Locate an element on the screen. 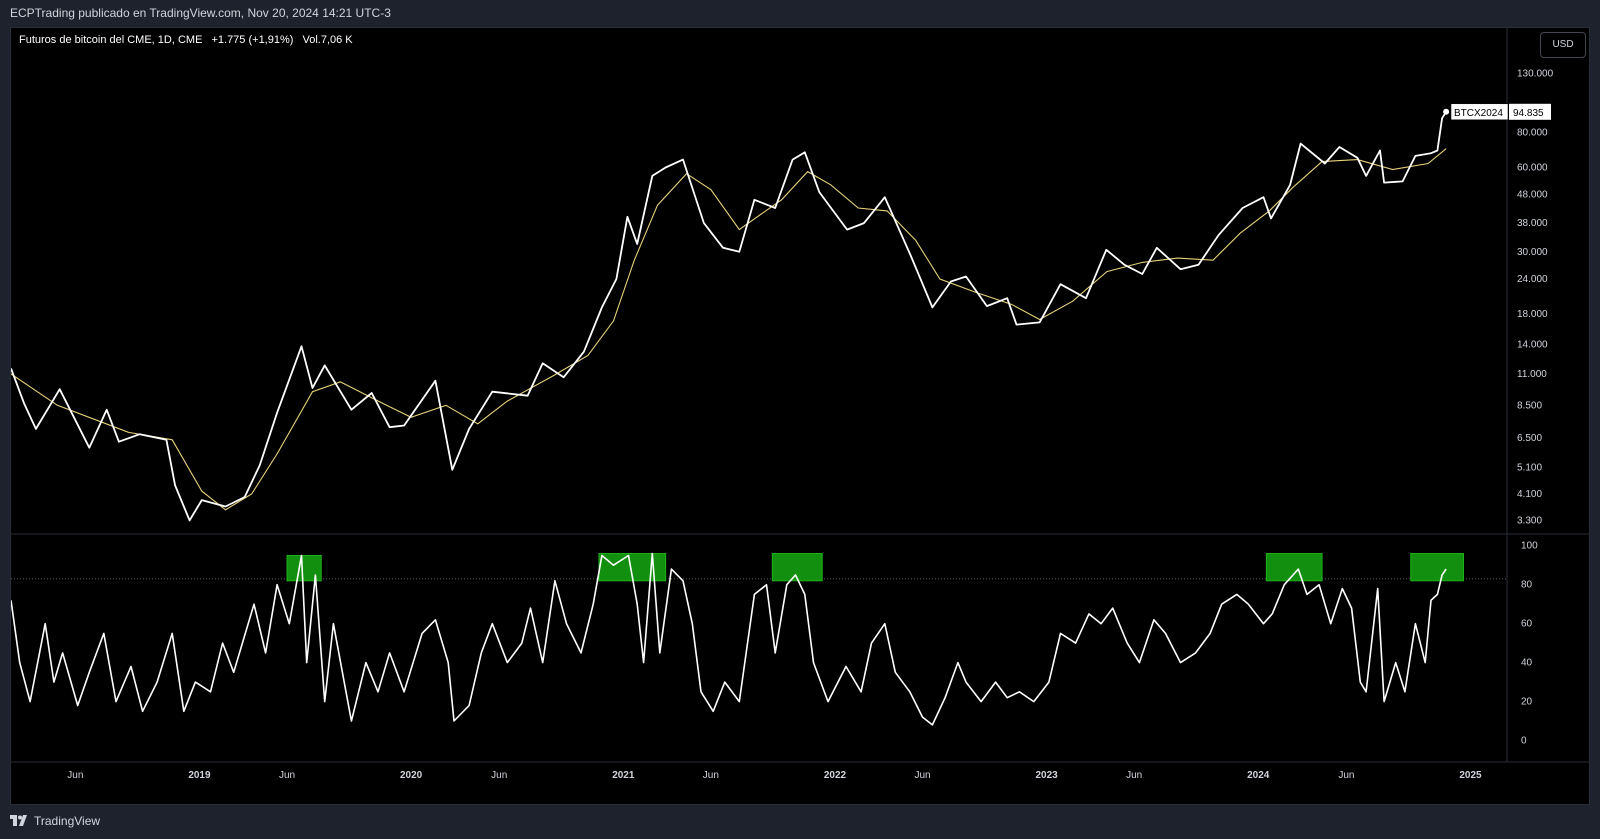 Image resolution: width=1600 pixels, height=839 pixels. x-axis-tick: 2023 is located at coordinates (1046, 775).